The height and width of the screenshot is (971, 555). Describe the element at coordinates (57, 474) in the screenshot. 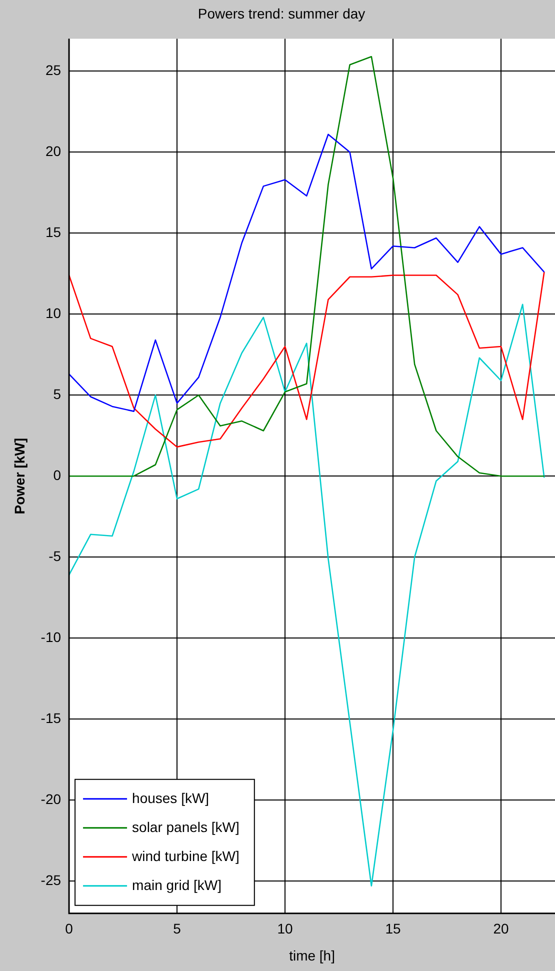

I see `y-tick-label: 0` at that location.